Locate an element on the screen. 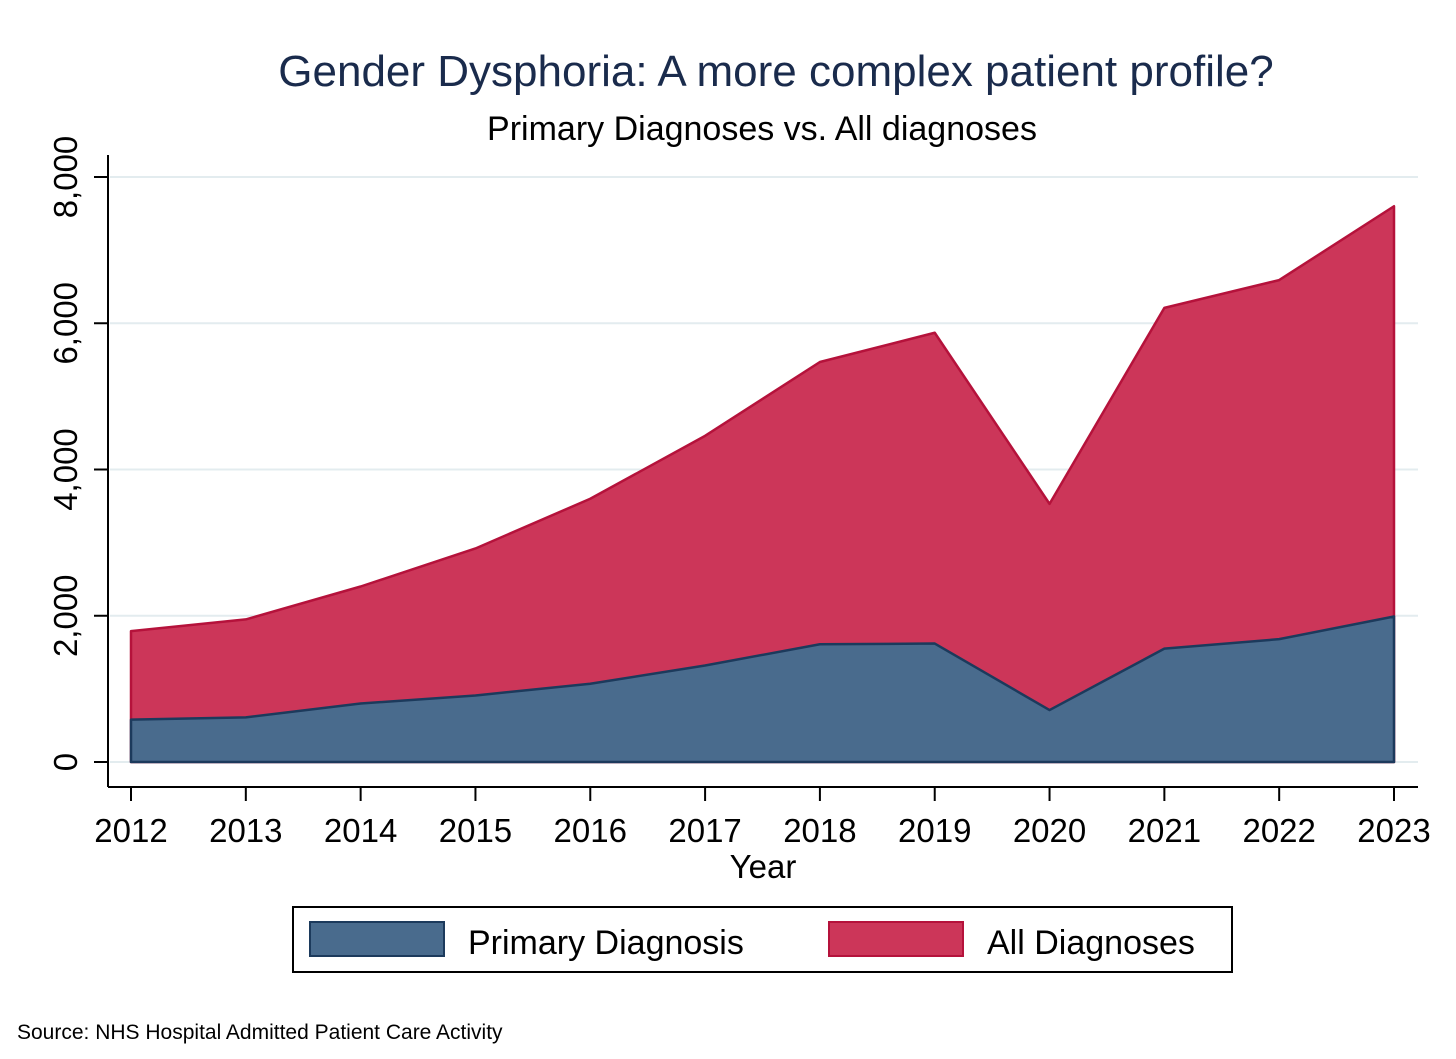  x-tick-label: 2020 is located at coordinates (1049, 830).